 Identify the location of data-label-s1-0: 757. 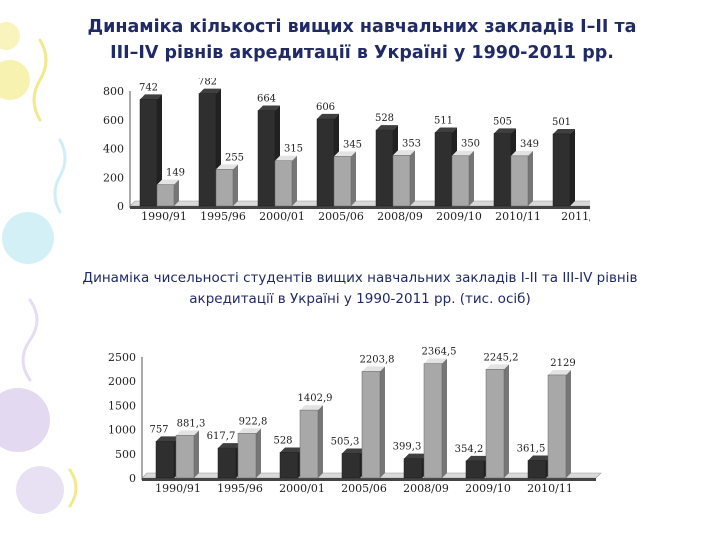
(158, 429).